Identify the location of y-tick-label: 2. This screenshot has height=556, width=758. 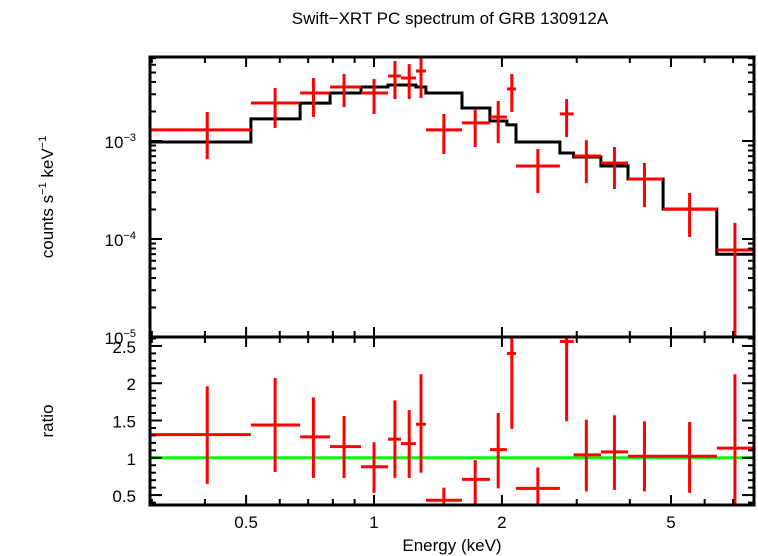
(131, 384).